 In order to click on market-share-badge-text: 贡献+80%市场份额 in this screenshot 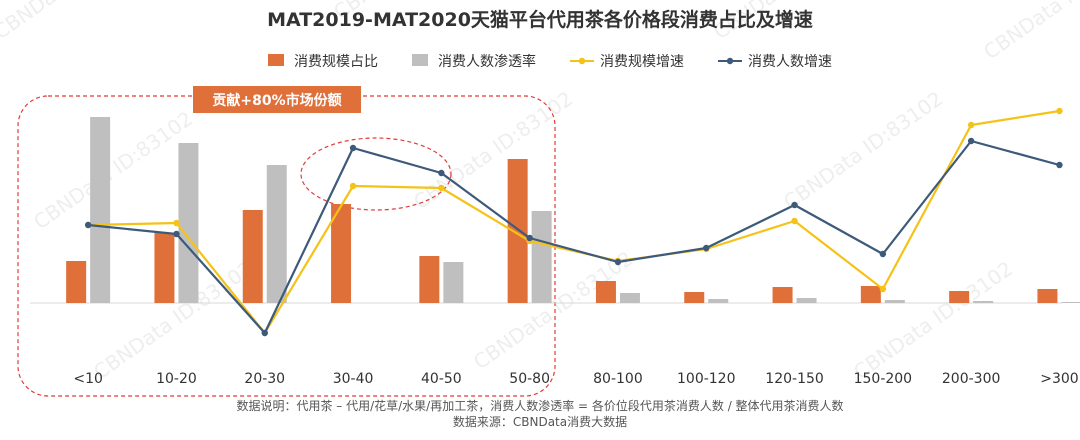, I will do `click(276, 100)`.